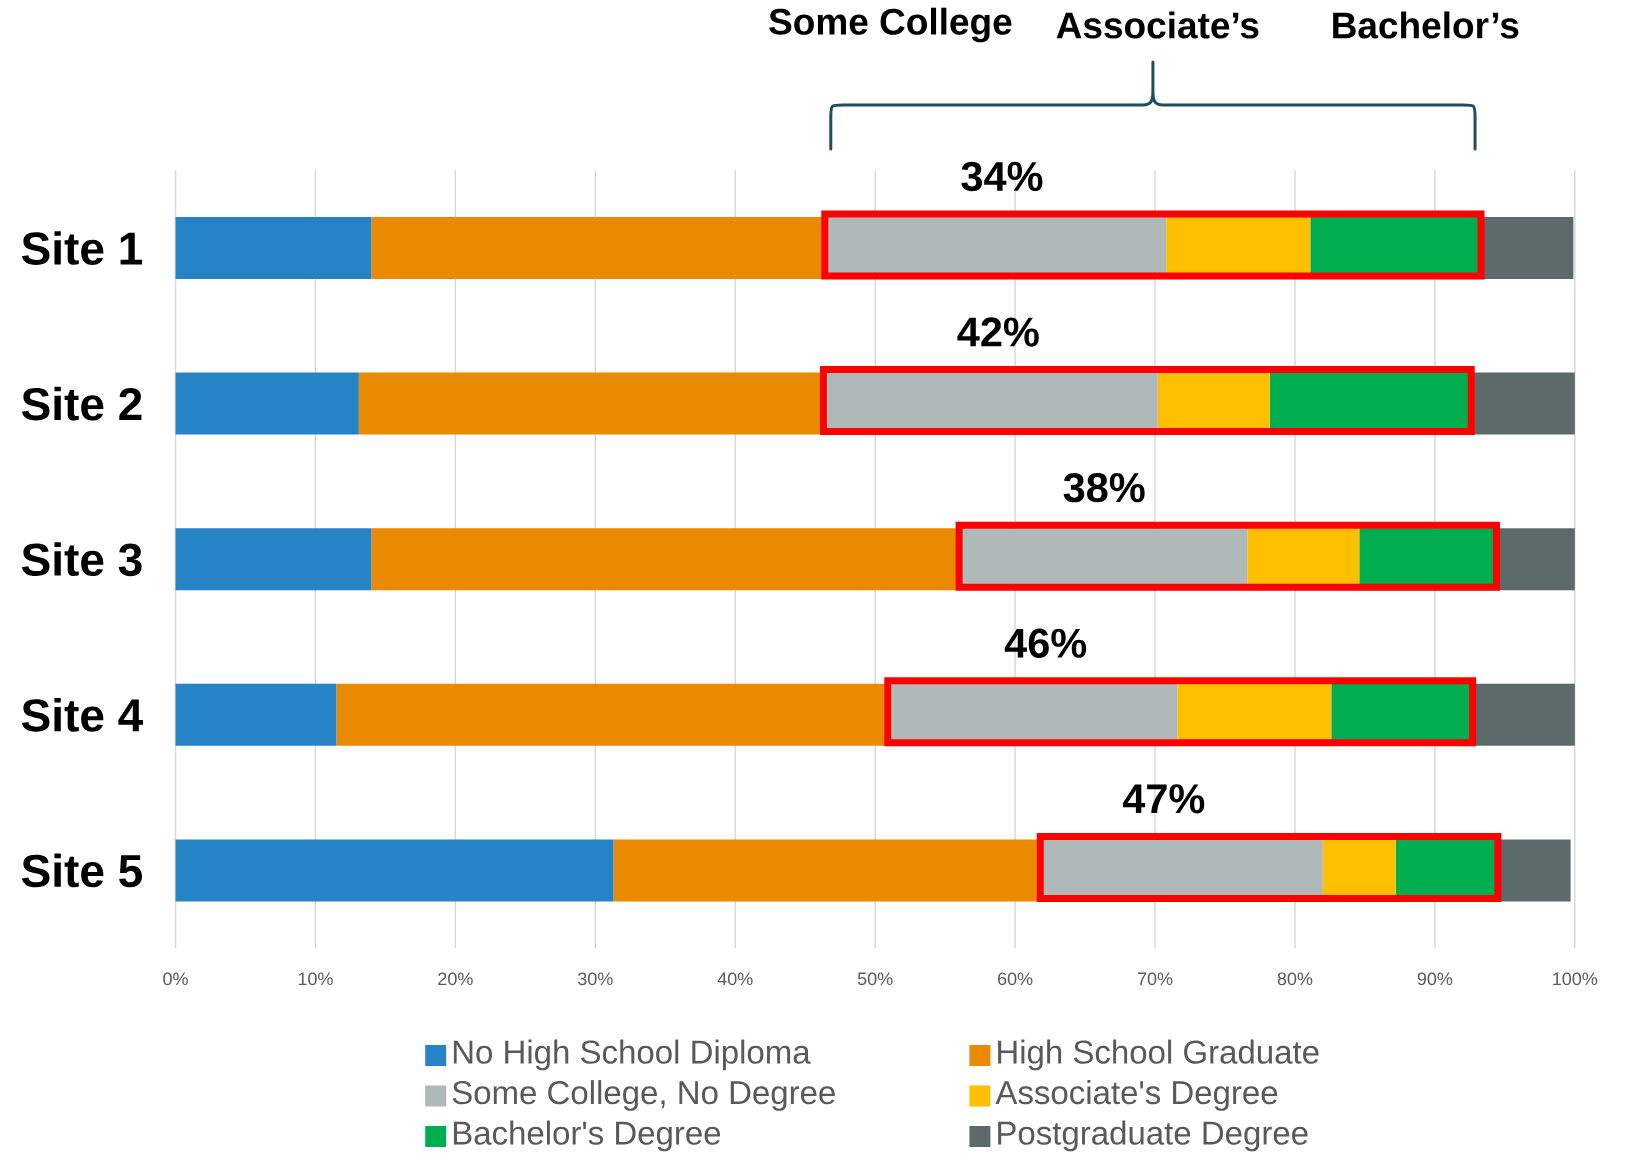 The width and height of the screenshot is (1627, 1153). I want to click on x-tick-label: 30%, so click(595, 979).